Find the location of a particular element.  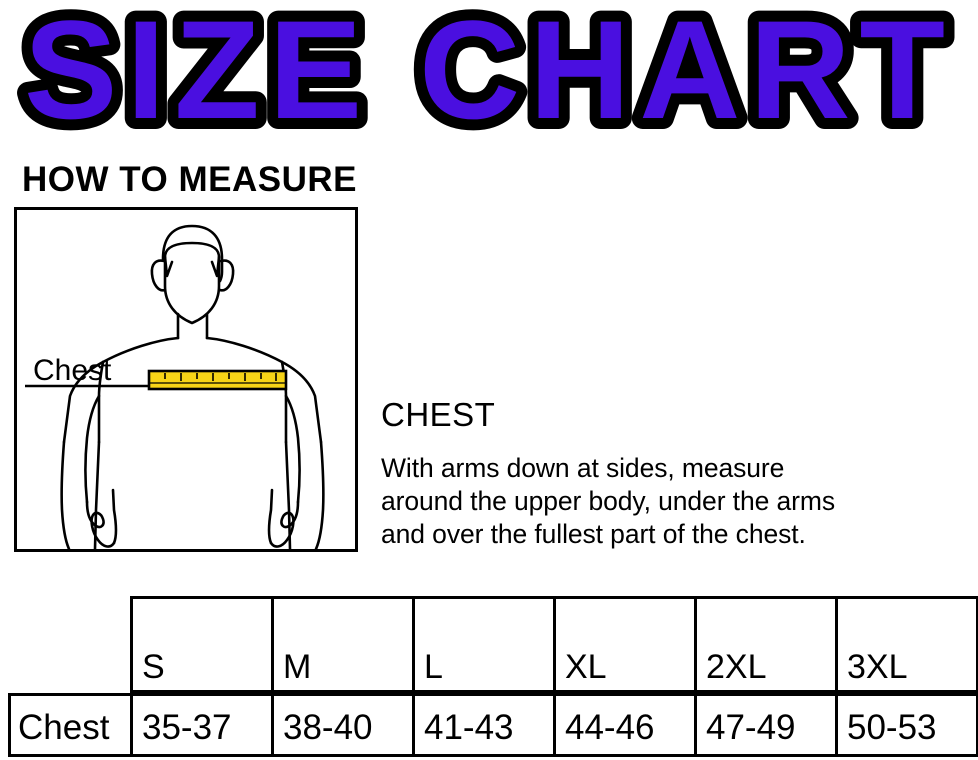

chest-description-line-3: and over the fullest part of the chest. is located at coordinates (593, 534).